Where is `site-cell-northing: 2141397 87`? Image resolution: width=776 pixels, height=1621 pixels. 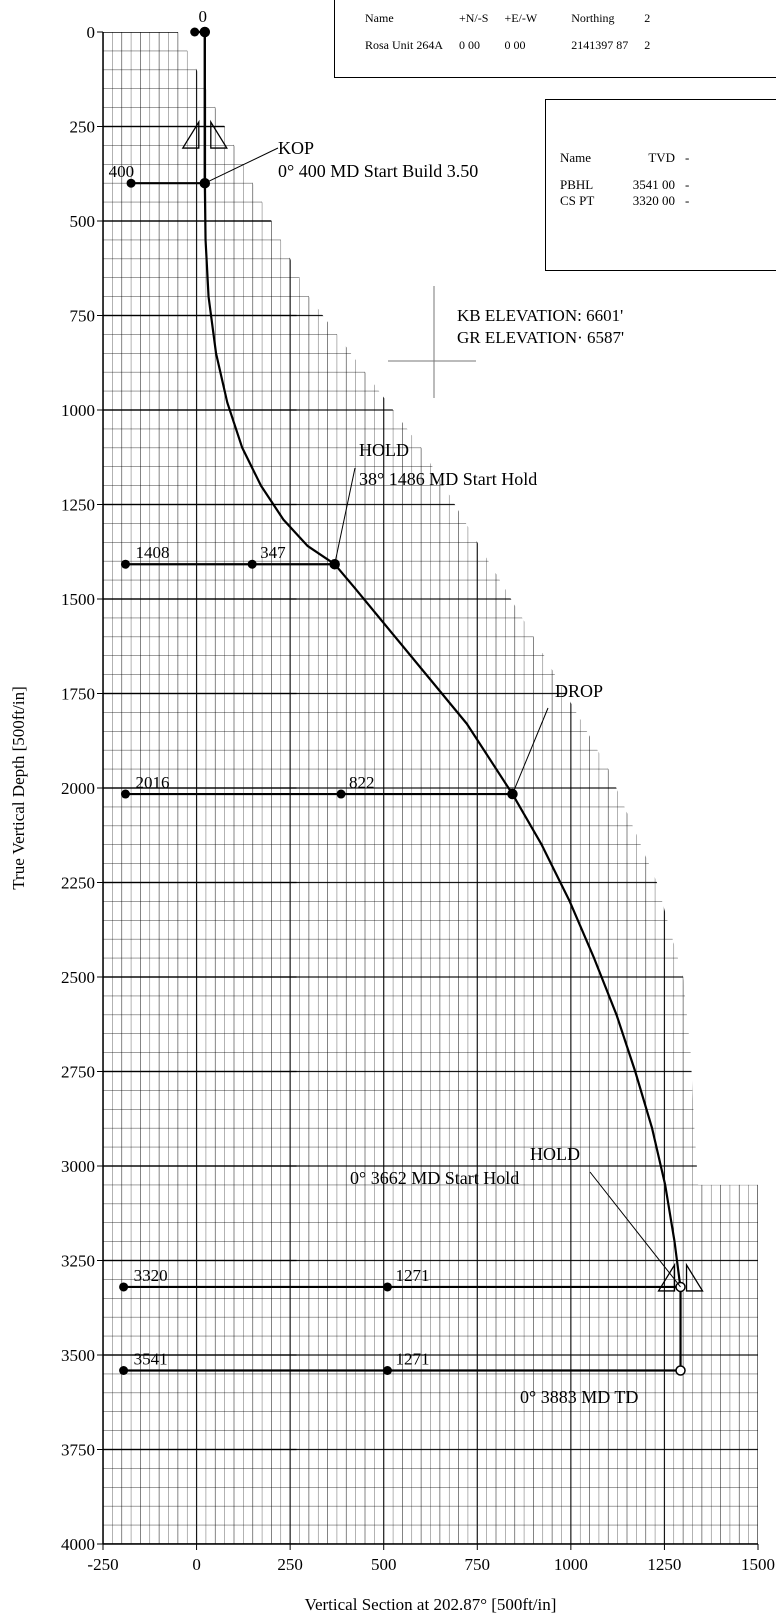
site-cell-northing: 2141397 87 is located at coordinates (600, 45).